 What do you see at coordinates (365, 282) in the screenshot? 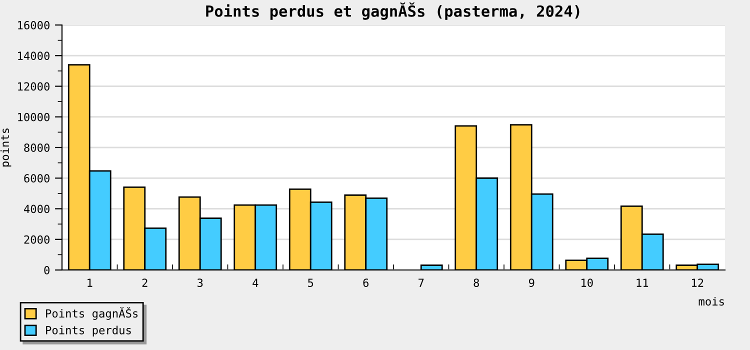
I see `x-tick-label: 6` at bounding box center [365, 282].